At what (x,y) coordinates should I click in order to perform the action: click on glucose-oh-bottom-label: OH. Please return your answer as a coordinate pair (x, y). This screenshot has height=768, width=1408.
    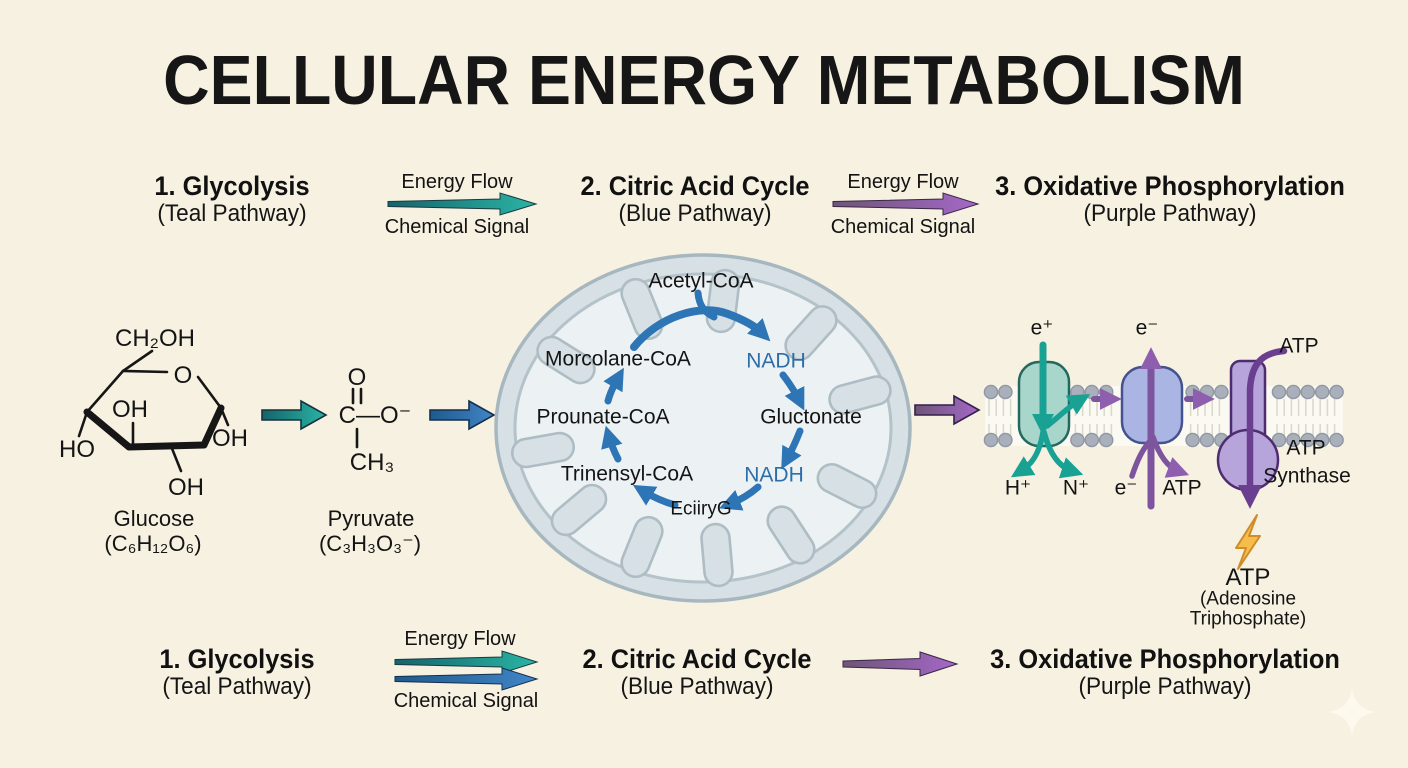
    Looking at the image, I should click on (186, 487).